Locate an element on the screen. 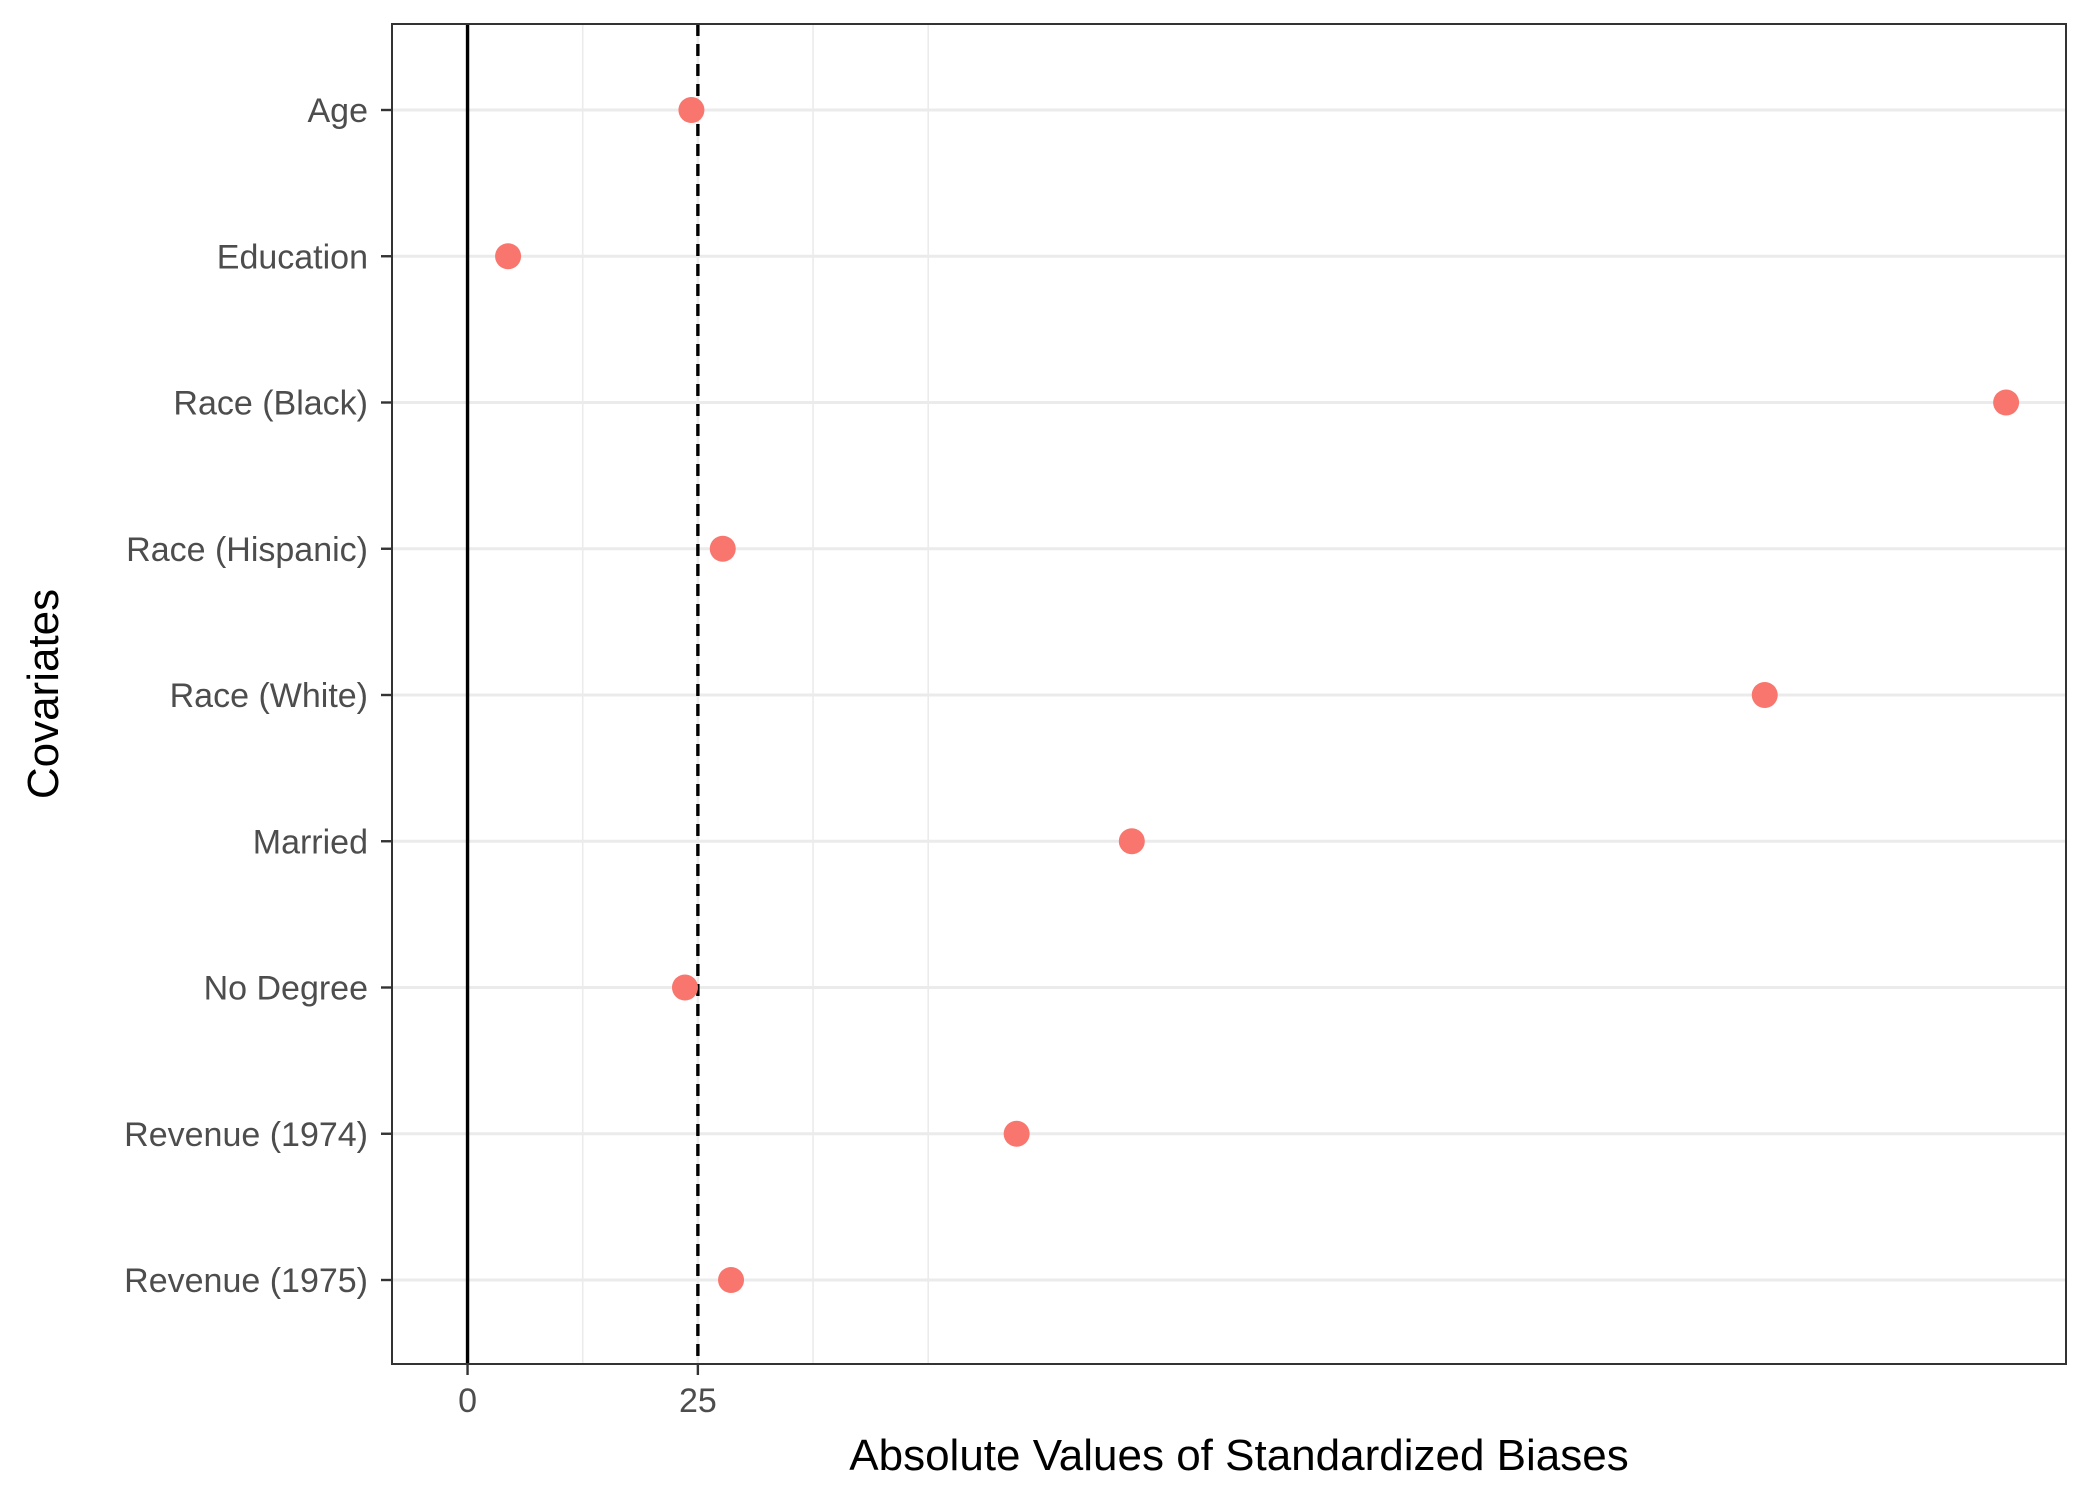  y-tick-label: Race (Hispanic) is located at coordinates (247, 550).